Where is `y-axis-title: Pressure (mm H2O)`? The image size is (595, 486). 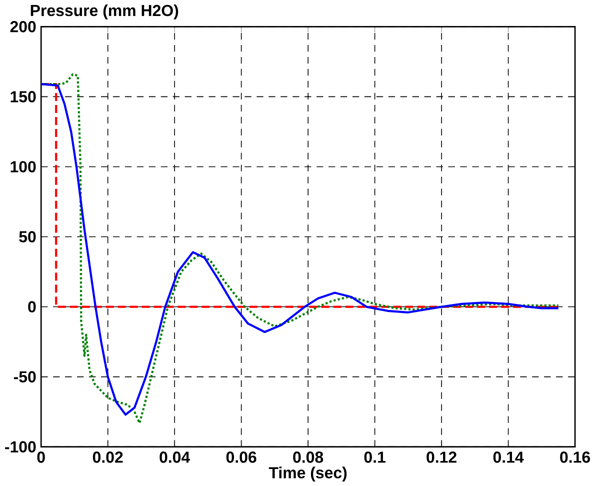
y-axis-title: Pressure (mm H2O) is located at coordinates (104, 12).